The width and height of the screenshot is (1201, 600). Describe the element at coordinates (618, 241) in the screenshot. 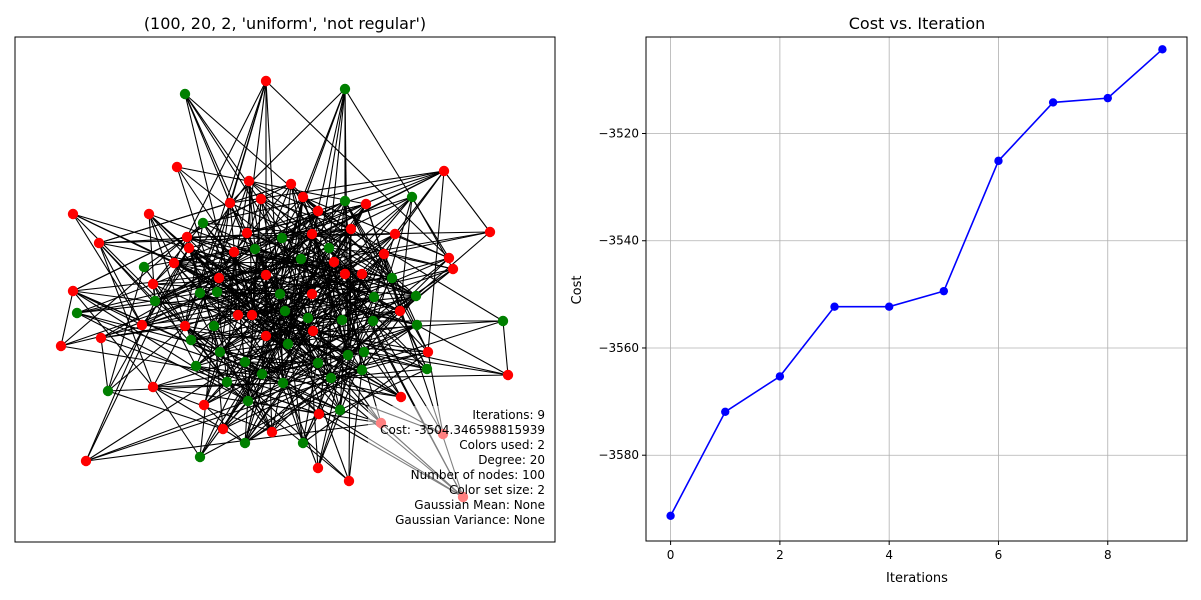

I see `y-tick-label: −3540` at that location.